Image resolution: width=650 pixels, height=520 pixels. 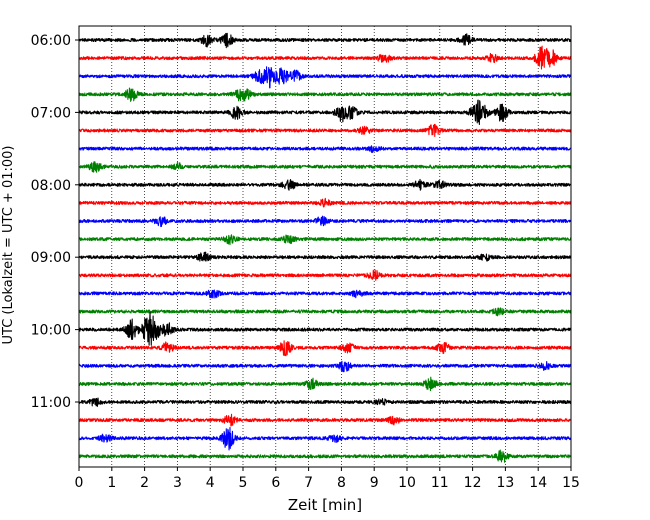 I want to click on x-tick-label: 0, so click(x=79, y=483).